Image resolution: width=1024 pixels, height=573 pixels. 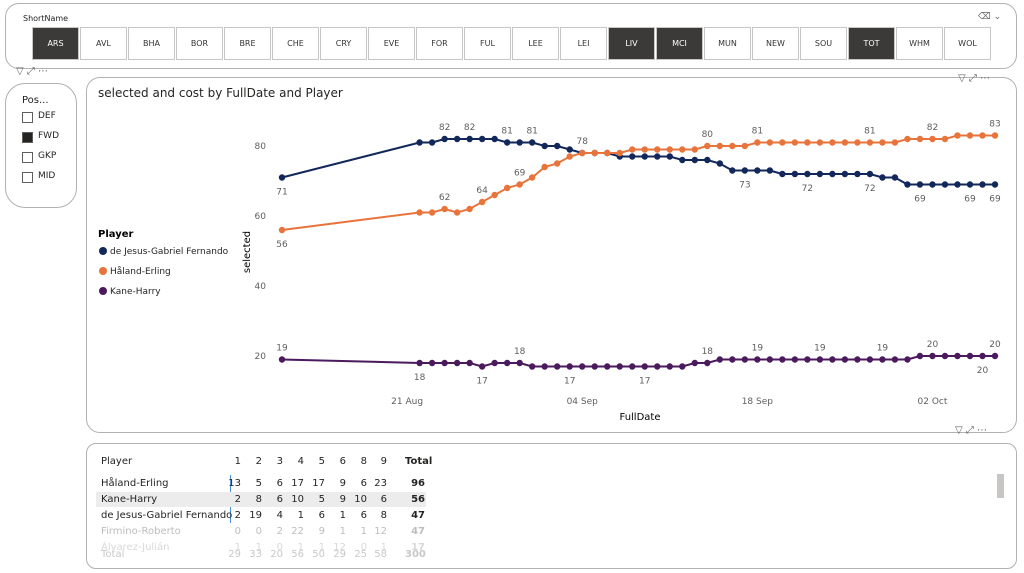 What do you see at coordinates (234, 554) in the screenshot?
I see `cell-value: 29` at bounding box center [234, 554].